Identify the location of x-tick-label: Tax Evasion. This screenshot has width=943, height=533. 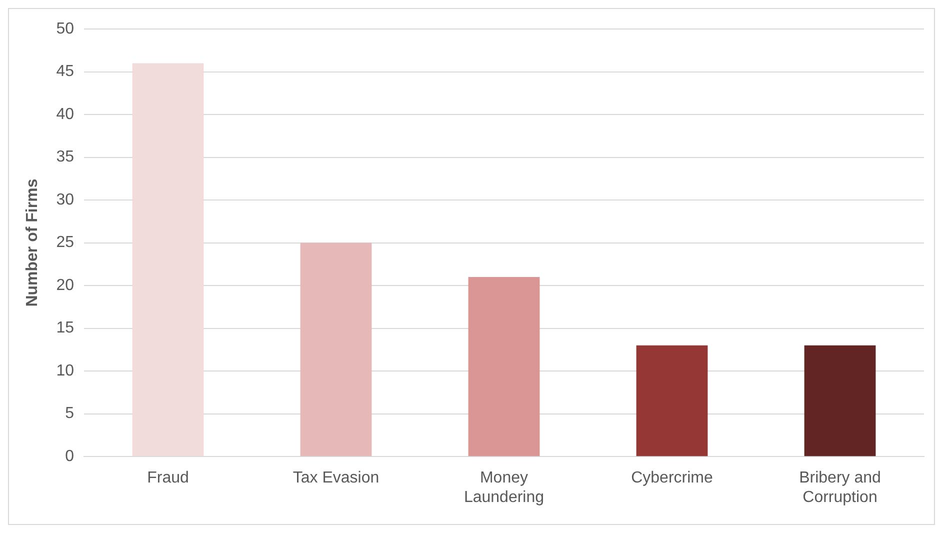
(336, 478).